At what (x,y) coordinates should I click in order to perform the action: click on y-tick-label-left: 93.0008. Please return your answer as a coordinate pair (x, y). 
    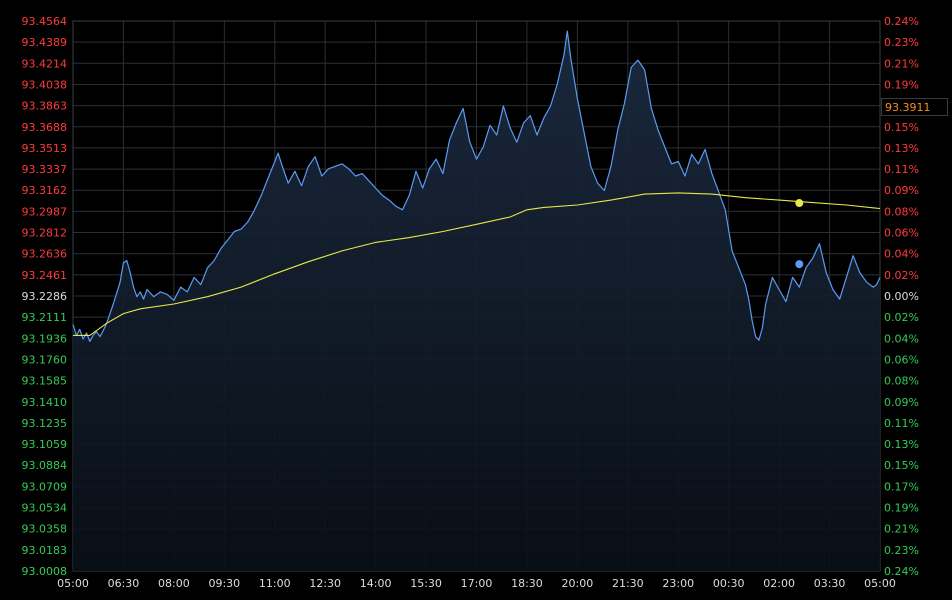
    Looking at the image, I should click on (45, 571).